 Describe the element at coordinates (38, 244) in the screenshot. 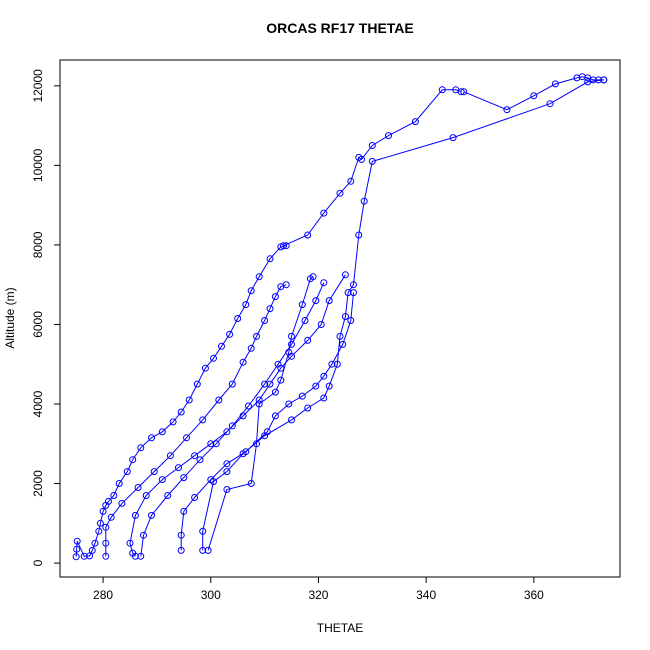

I see `y-tick-label: 8000` at that location.